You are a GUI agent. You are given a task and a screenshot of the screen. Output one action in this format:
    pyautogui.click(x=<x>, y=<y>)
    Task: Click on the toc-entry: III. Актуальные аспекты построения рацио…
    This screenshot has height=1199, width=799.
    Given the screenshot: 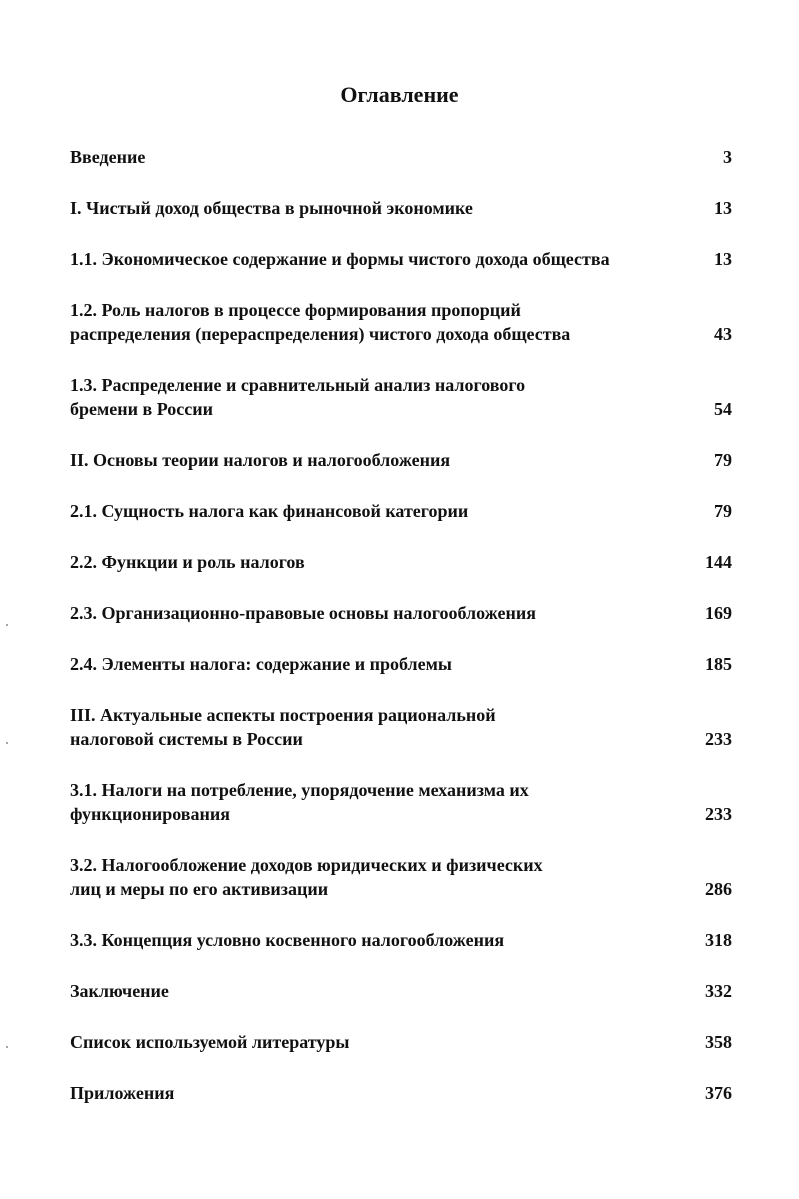 What is the action you would take?
    pyautogui.click(x=401, y=727)
    